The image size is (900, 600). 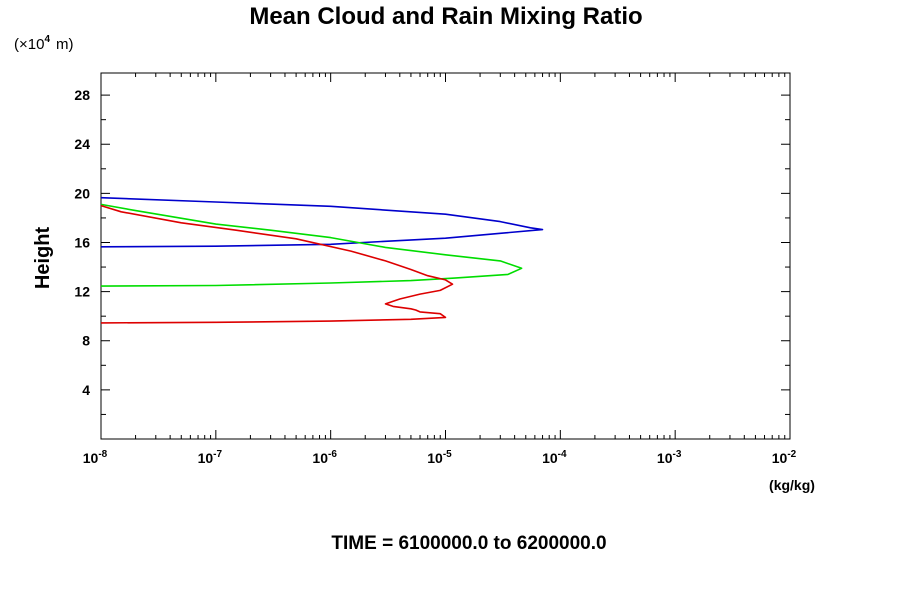 What do you see at coordinates (86, 341) in the screenshot?
I see `y-tick-label: 8` at bounding box center [86, 341].